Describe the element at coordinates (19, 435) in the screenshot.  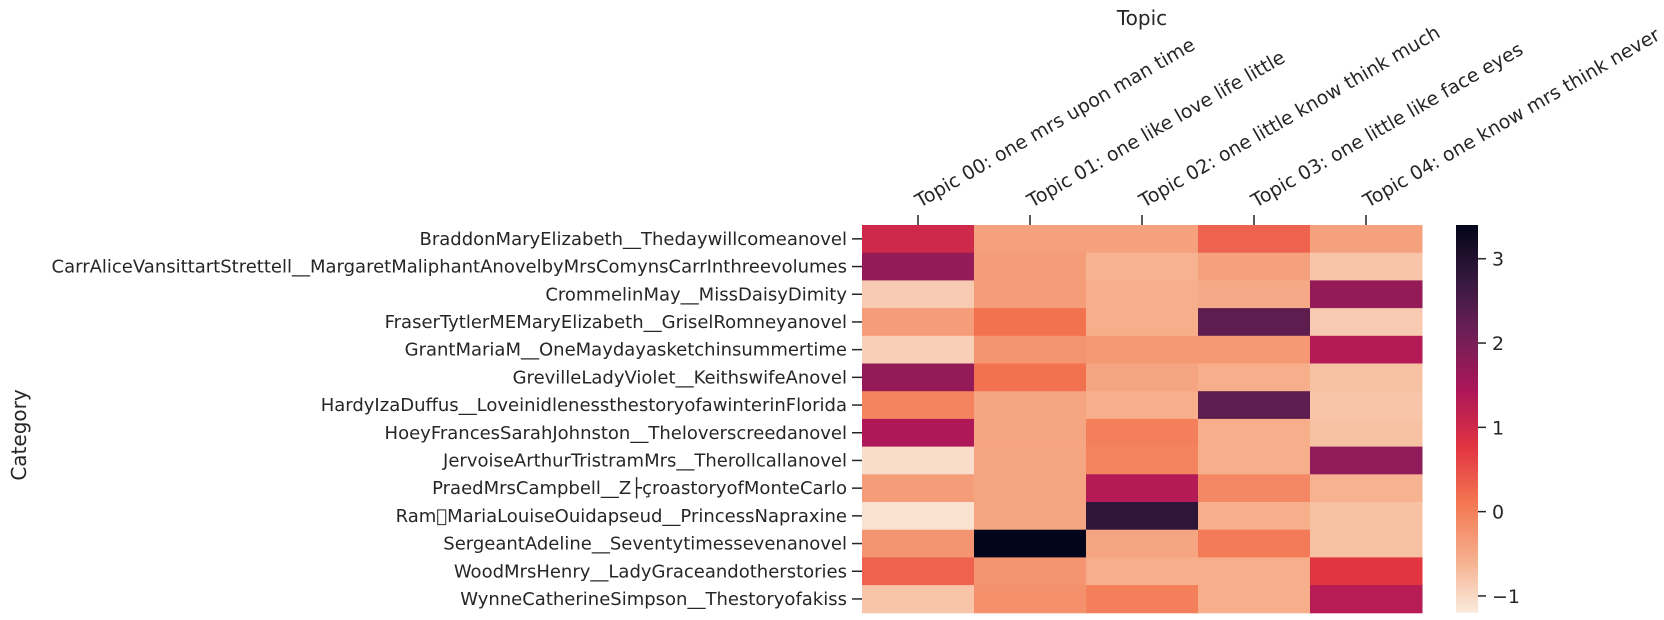
I see `y-axis-title: Category` at that location.